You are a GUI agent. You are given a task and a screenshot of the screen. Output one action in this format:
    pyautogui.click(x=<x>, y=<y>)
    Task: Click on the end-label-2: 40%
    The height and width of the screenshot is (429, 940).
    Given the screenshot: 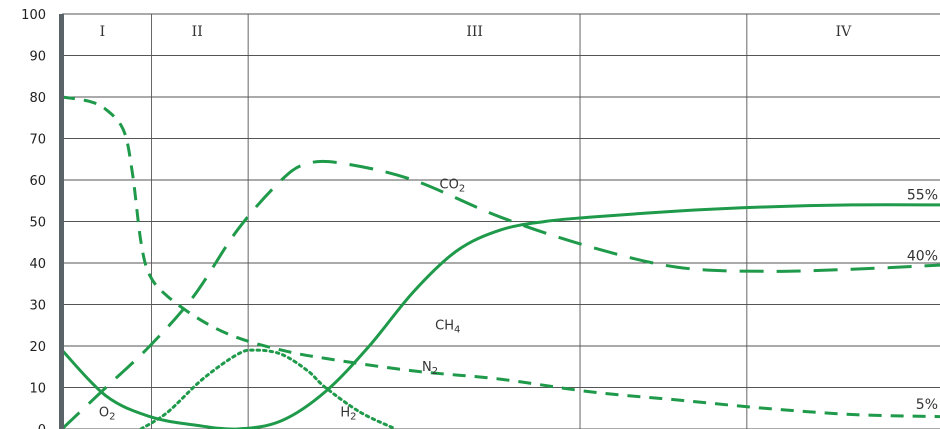 What is the action you would take?
    pyautogui.click(x=922, y=257)
    